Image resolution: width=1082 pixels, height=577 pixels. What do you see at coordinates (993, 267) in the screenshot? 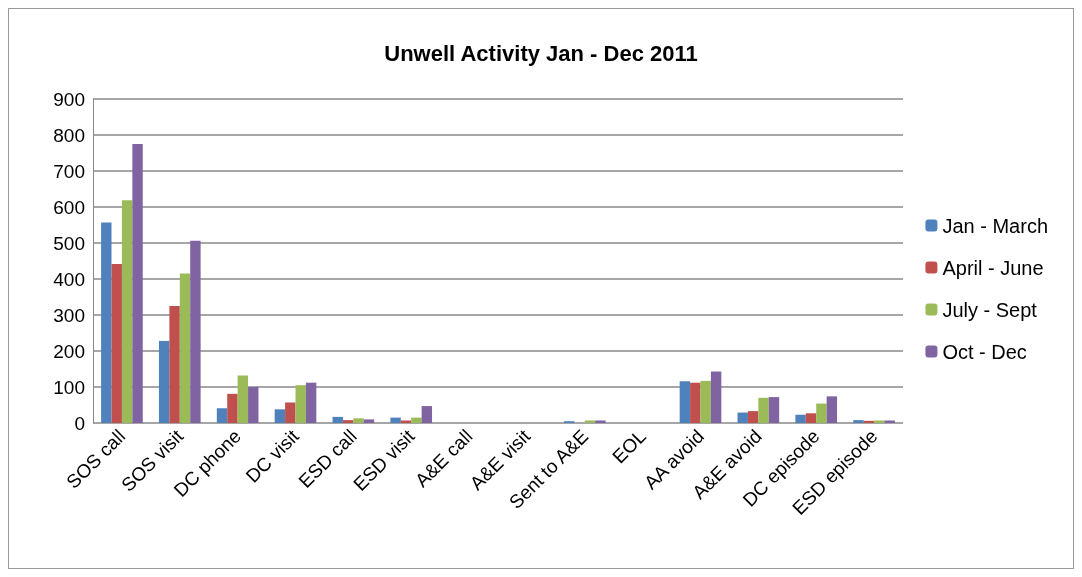
I see `legend-label: April - June` at bounding box center [993, 267].